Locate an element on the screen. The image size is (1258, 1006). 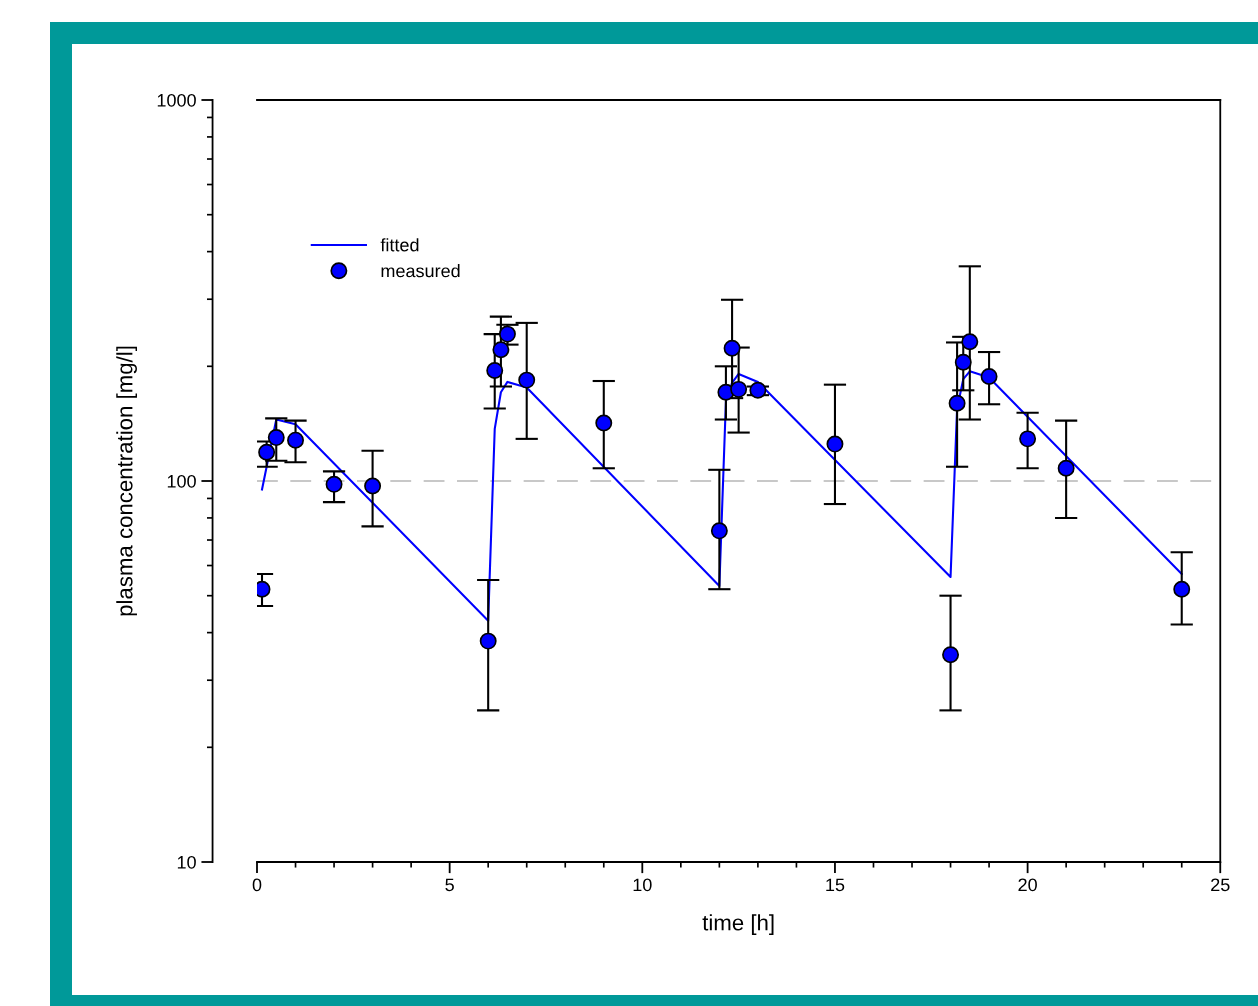
y-tick-label: 10 is located at coordinates (186, 862).